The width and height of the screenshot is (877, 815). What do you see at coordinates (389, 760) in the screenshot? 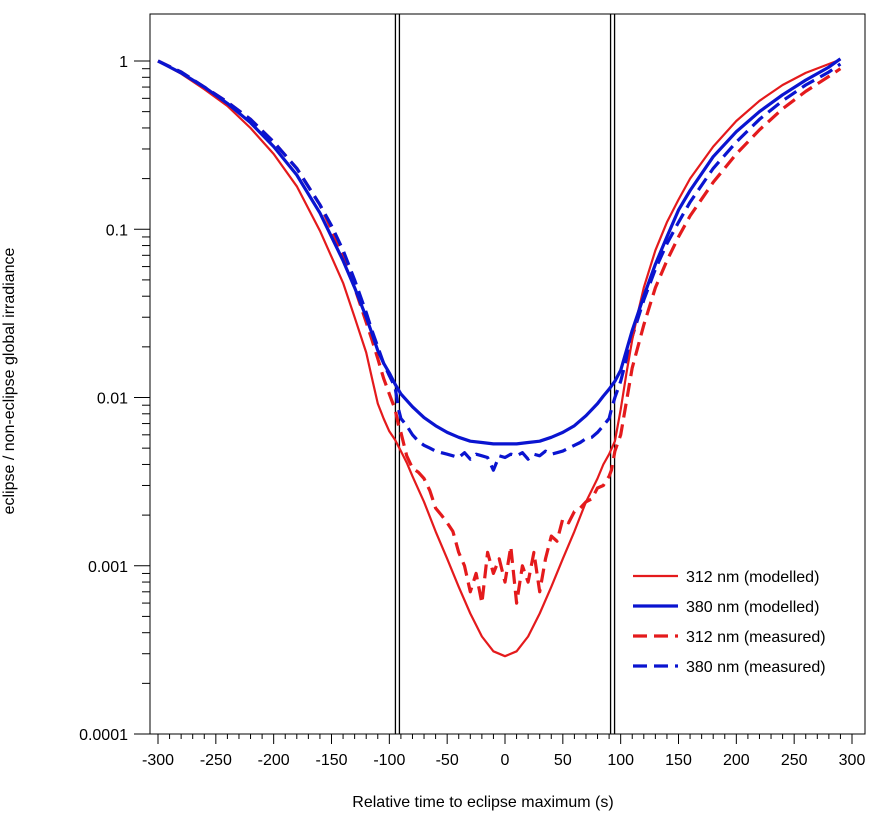
I see `x-tick-label: -100` at bounding box center [389, 760].